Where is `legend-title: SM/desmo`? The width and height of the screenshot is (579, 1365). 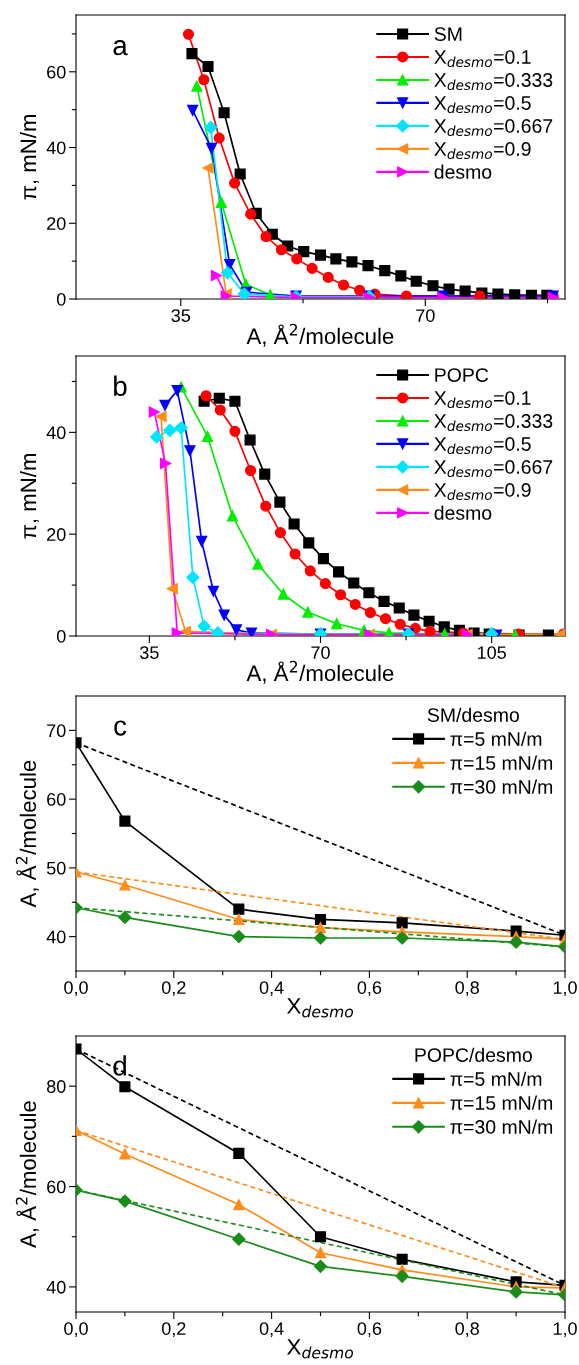 legend-title: SM/desmo is located at coordinates (473, 714).